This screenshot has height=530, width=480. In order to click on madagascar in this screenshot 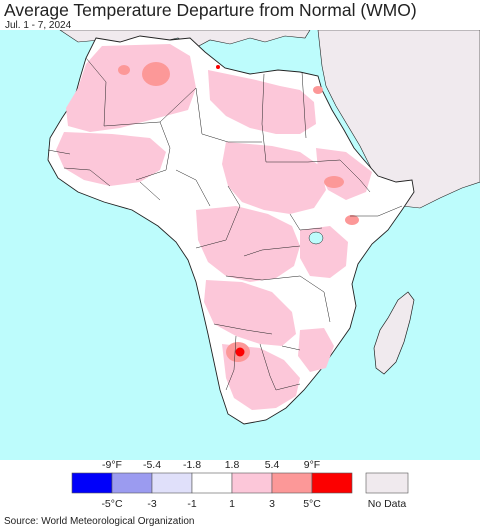, I will do `click(394, 333)`.